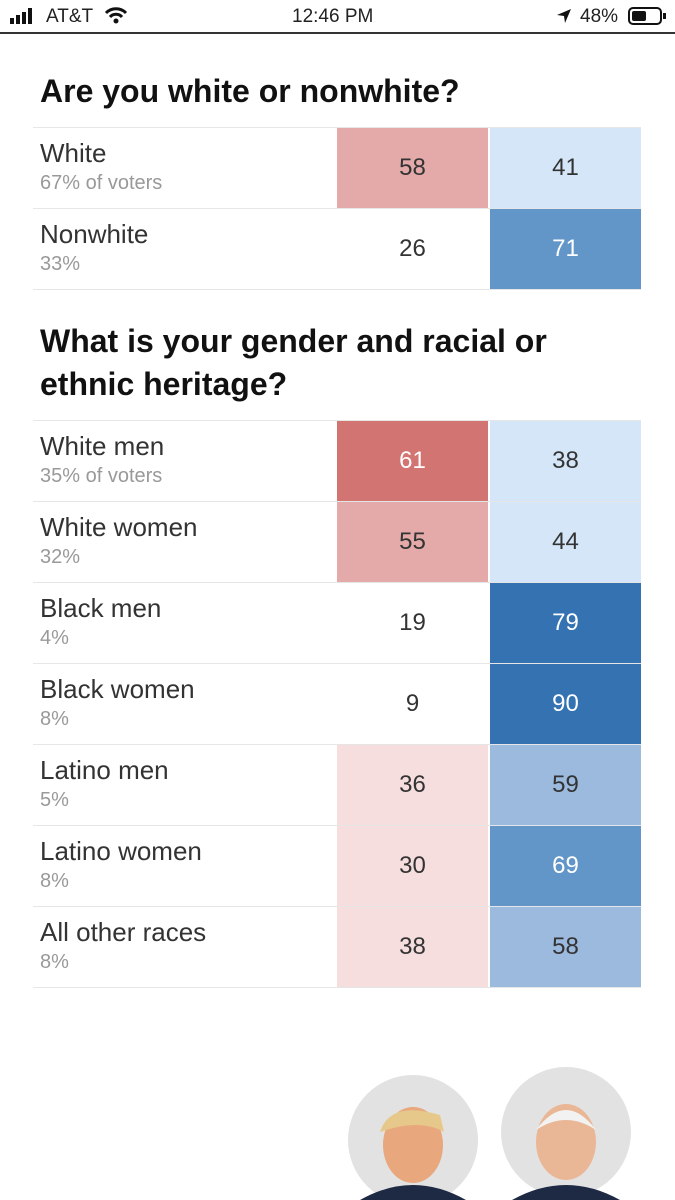  What do you see at coordinates (60, 557) in the screenshot?
I see `row-share: 32%` at bounding box center [60, 557].